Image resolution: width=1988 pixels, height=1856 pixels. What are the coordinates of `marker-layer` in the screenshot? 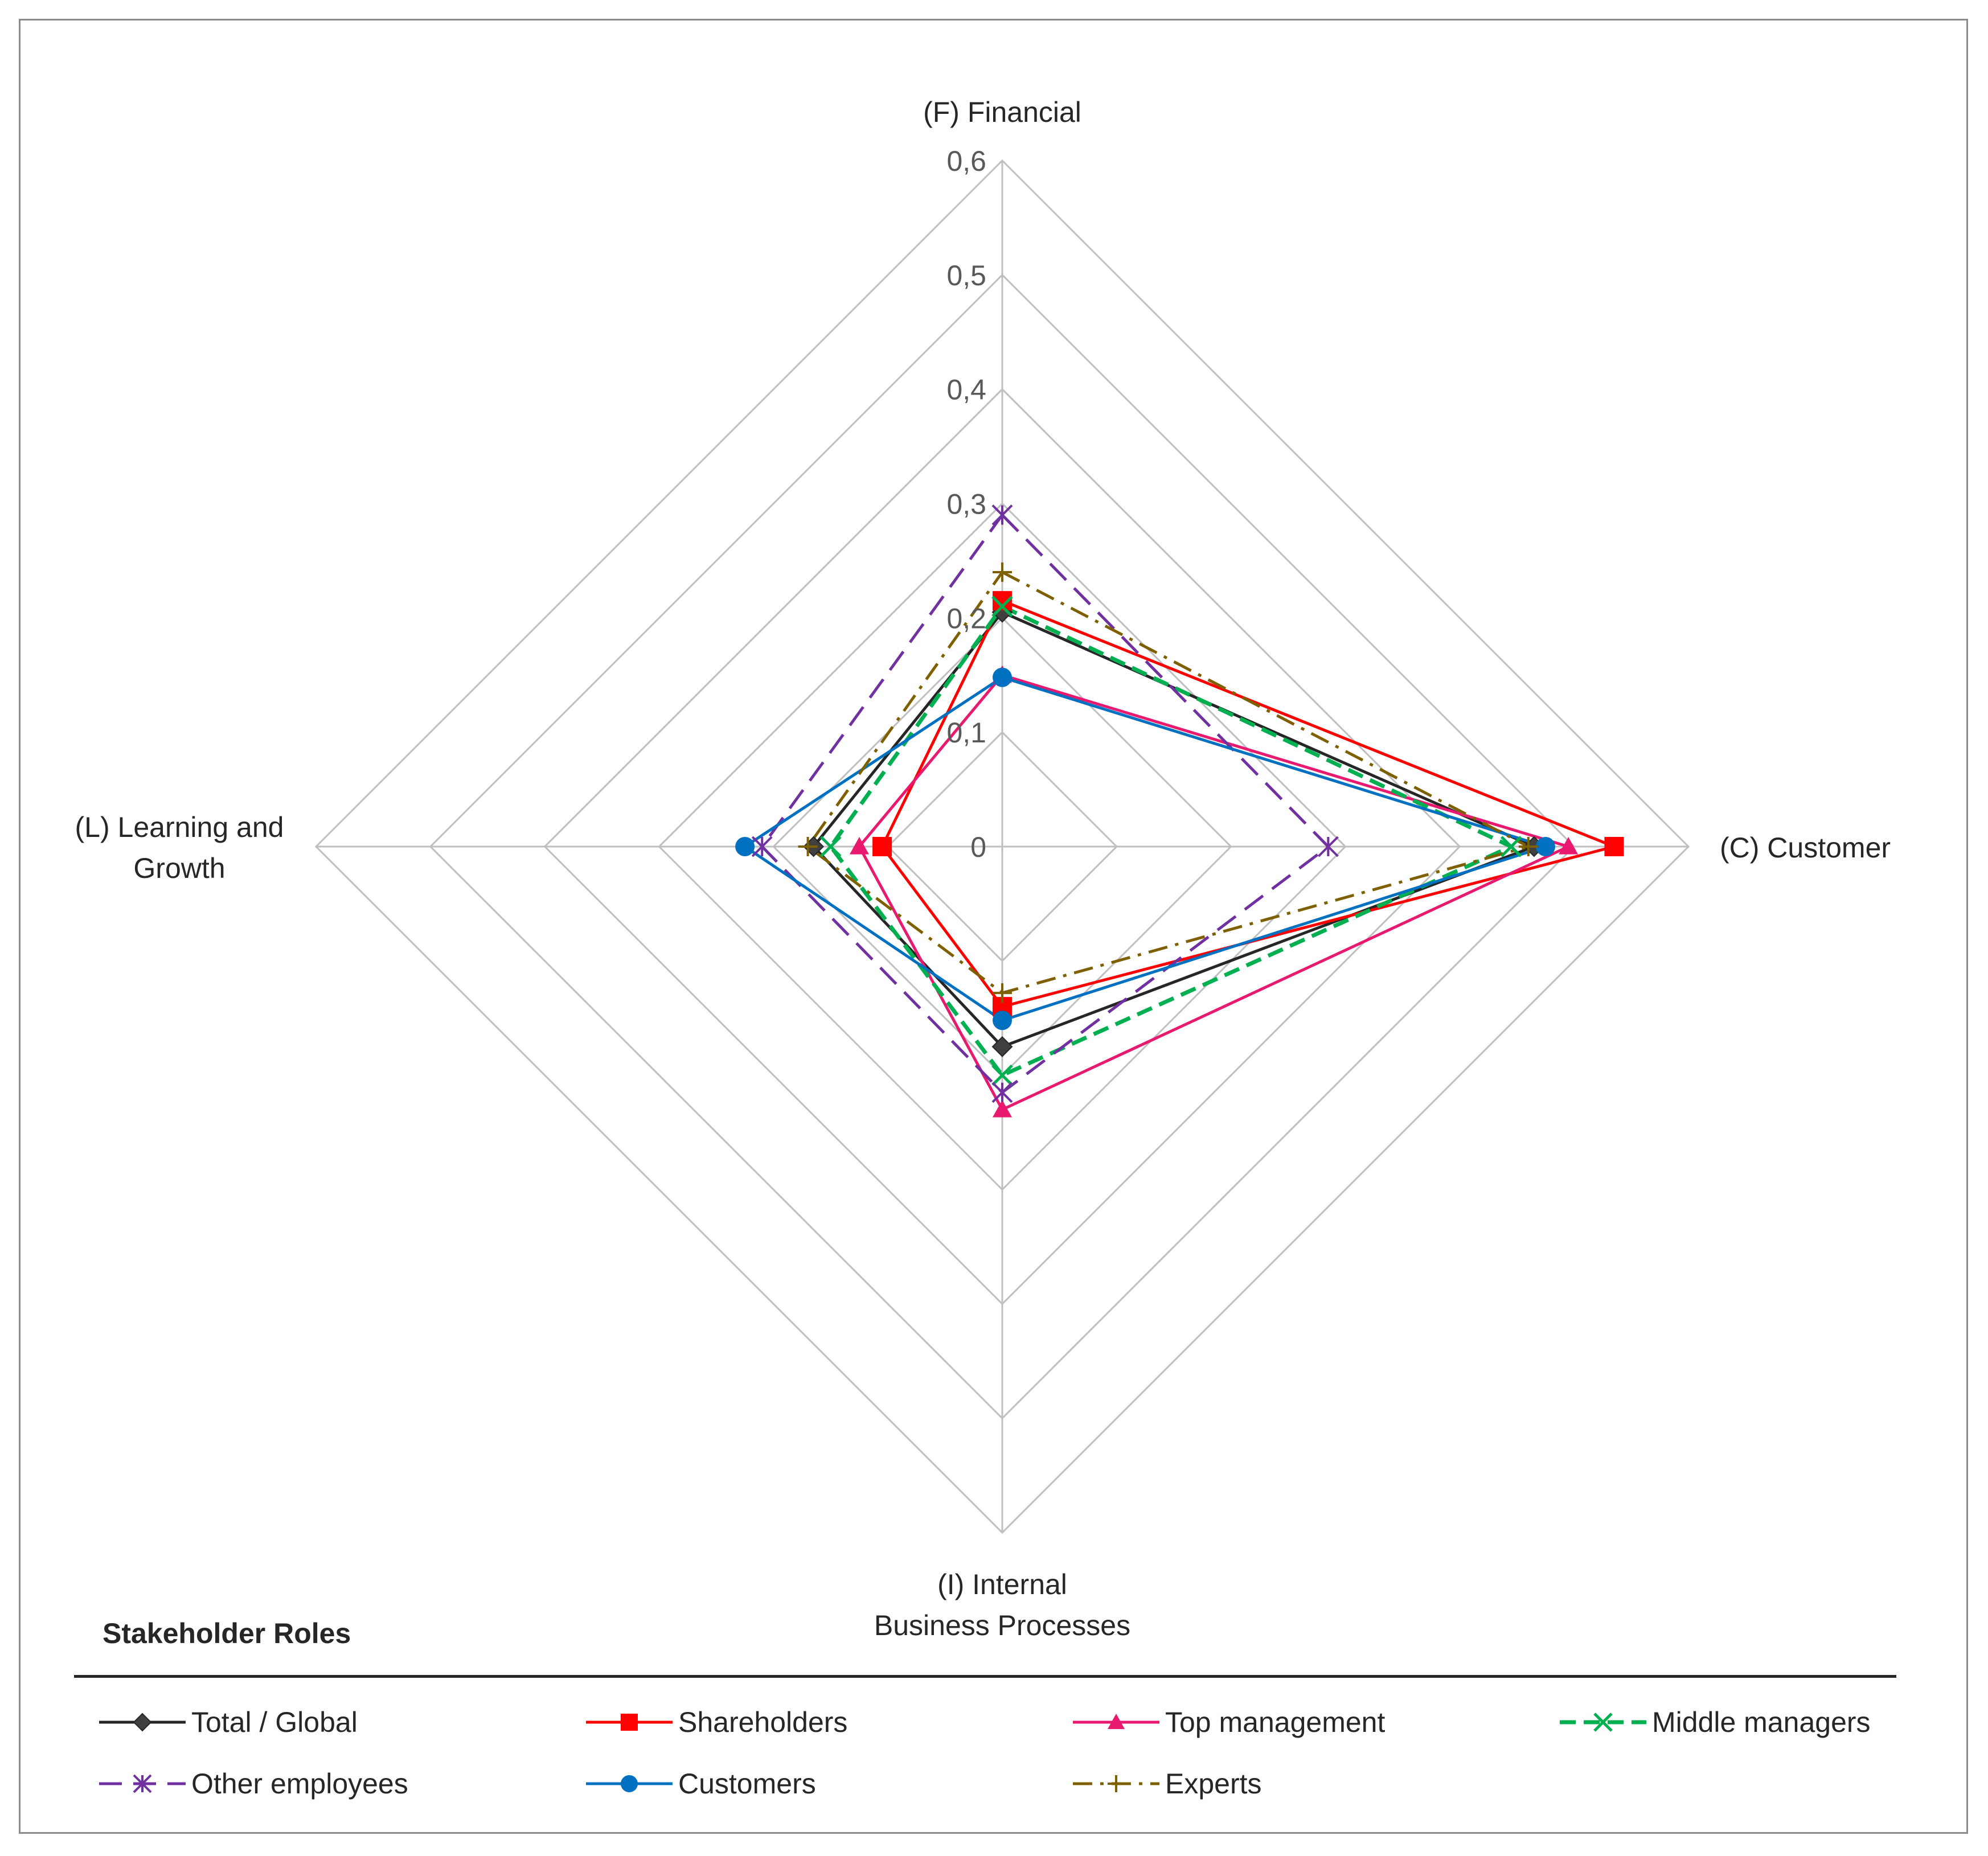 It's located at (1179, 811).